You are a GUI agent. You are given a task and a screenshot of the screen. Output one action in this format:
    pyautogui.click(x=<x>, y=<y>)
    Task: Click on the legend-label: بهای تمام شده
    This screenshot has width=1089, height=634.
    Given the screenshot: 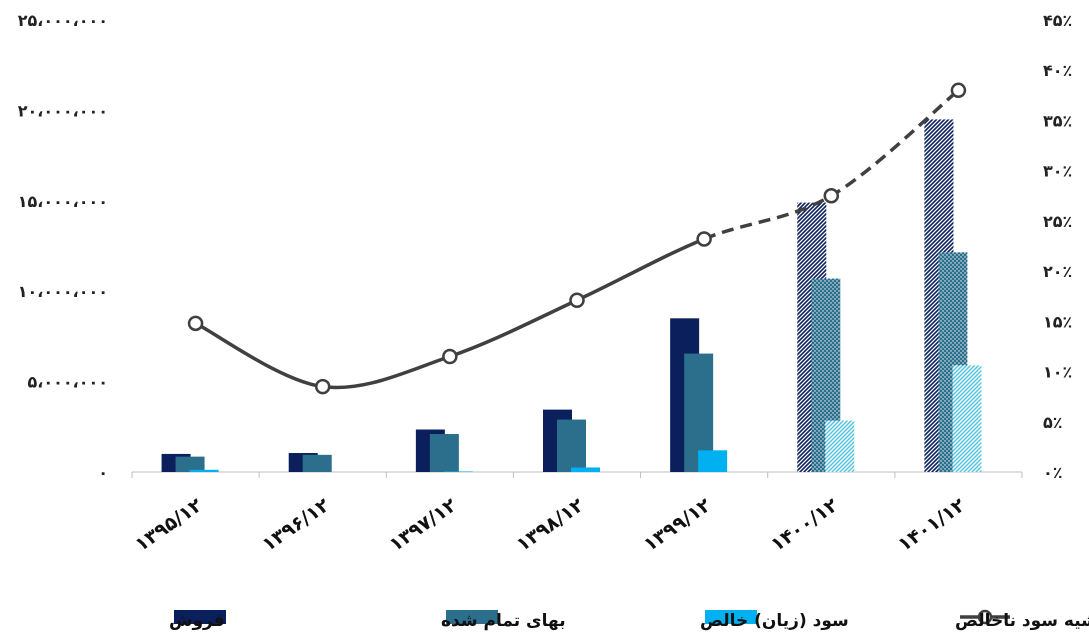 What is the action you would take?
    pyautogui.click(x=503, y=621)
    